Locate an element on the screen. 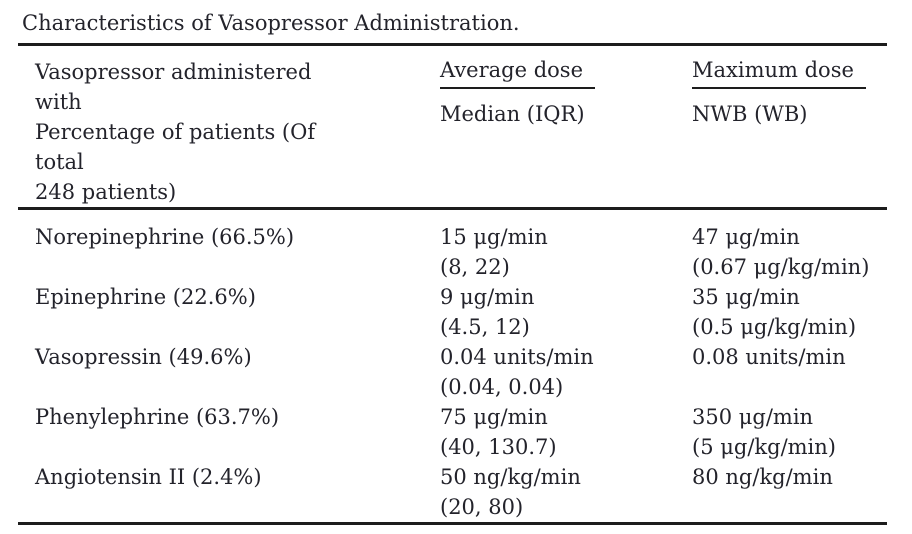  drug-name: Epinephrine (22.6%) is located at coordinates (145, 297).